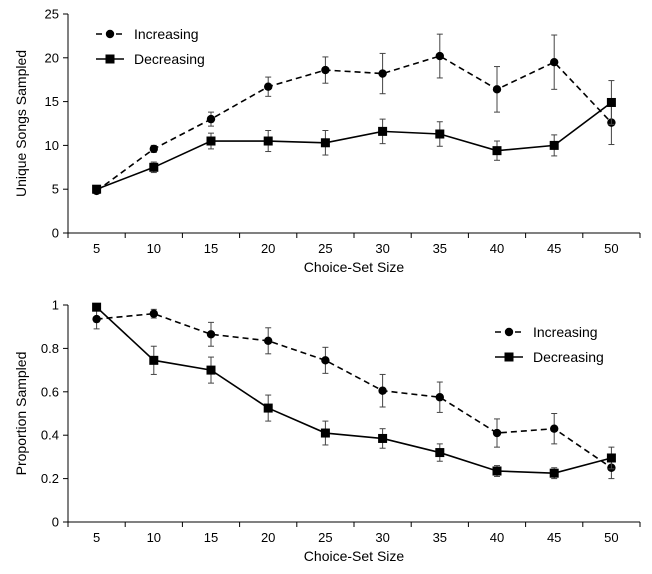 The width and height of the screenshot is (652, 574). What do you see at coordinates (55, 189) in the screenshot?
I see `y-tick-label: 5` at bounding box center [55, 189].